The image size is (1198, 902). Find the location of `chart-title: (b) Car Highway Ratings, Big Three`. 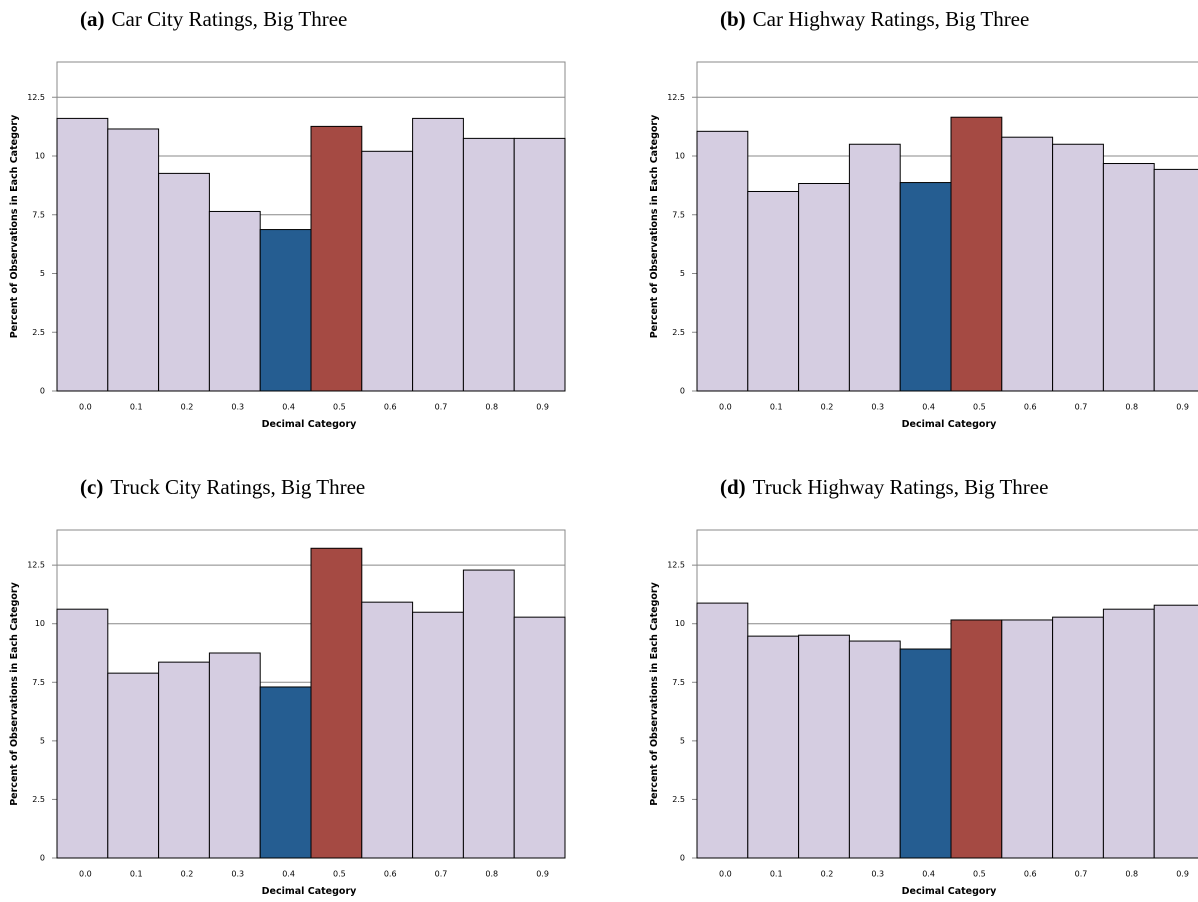

chart-title: (b) Car Highway Ratings, Big Three is located at coordinates (874, 19).